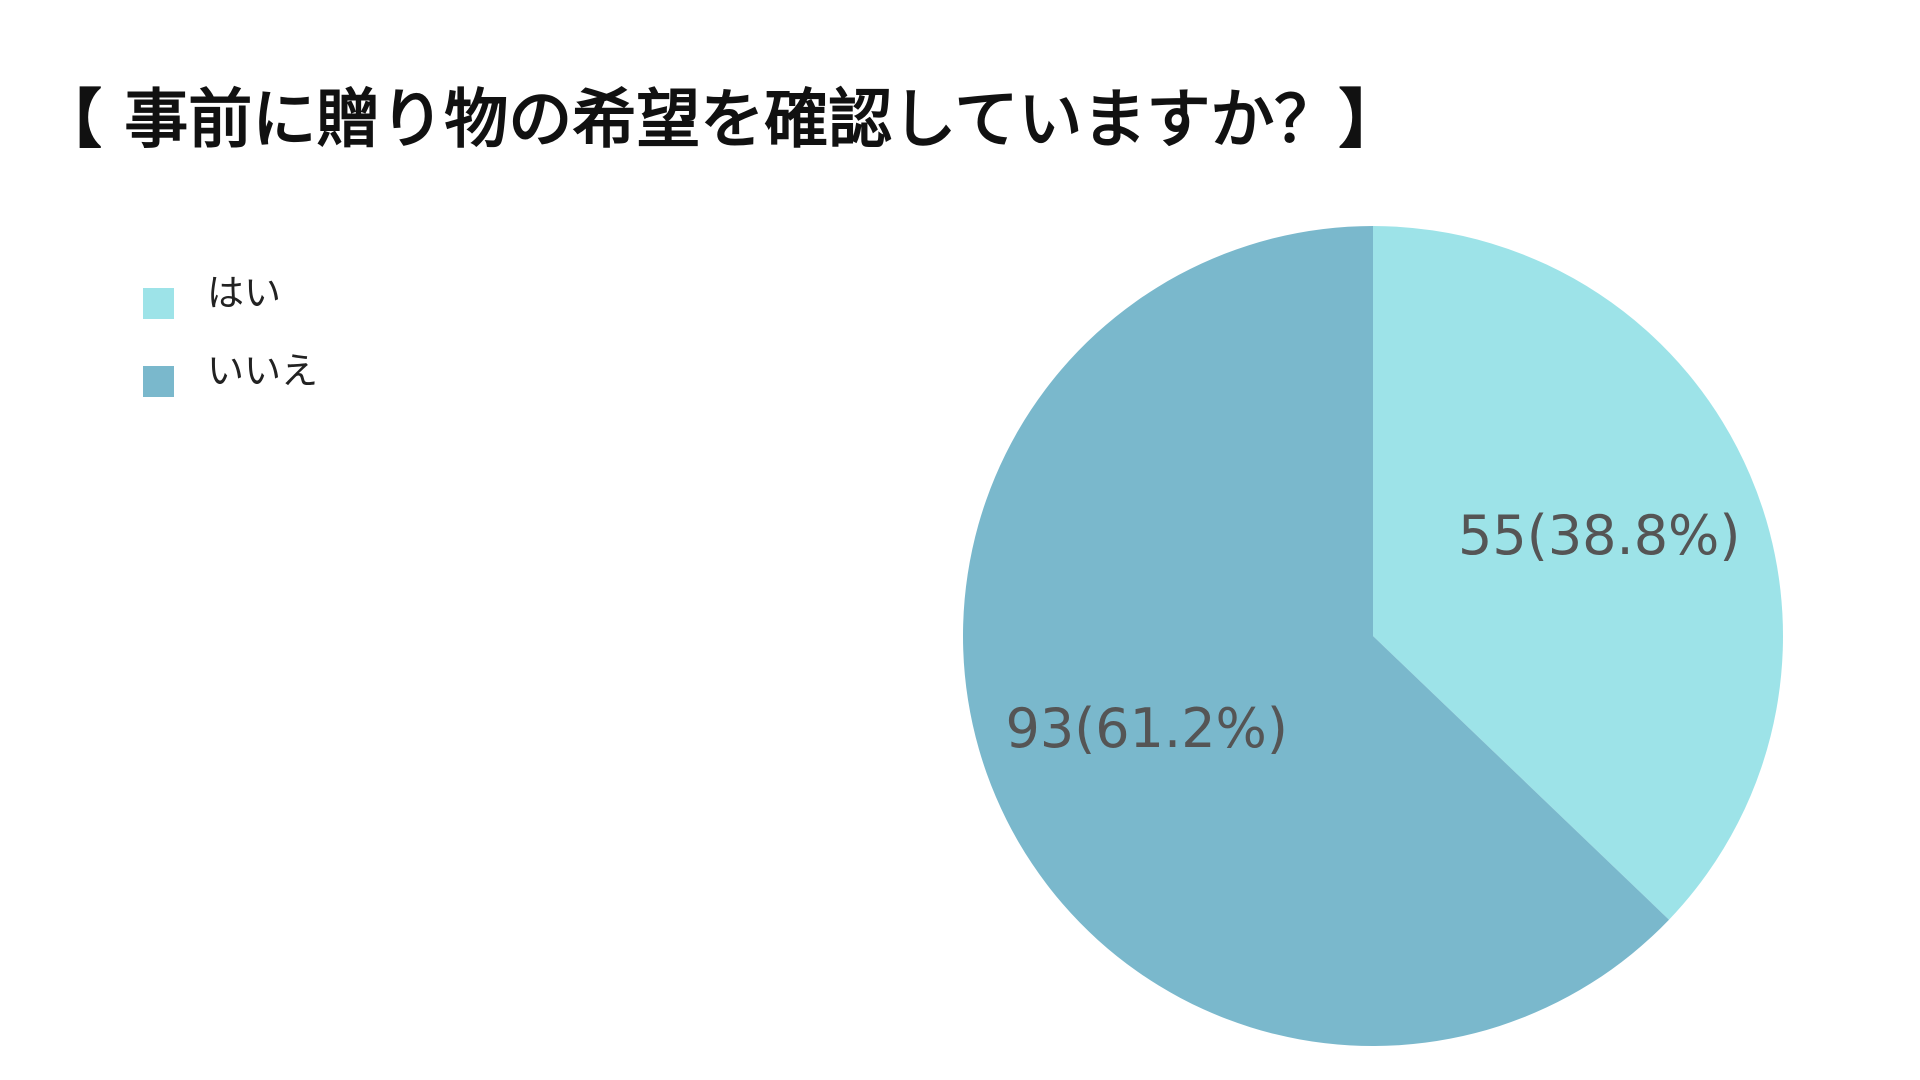  I want to click on legend-label: はい, so click(244, 293).